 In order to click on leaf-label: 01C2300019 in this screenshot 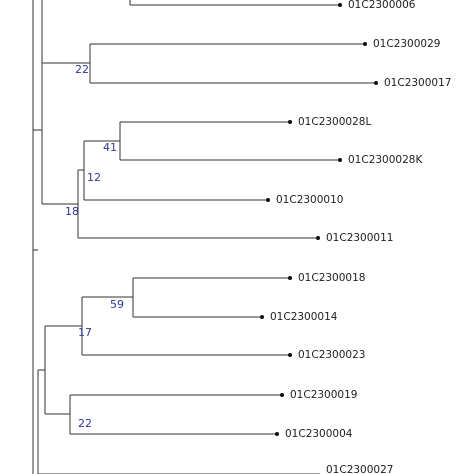, I will do `click(323, 395)`.